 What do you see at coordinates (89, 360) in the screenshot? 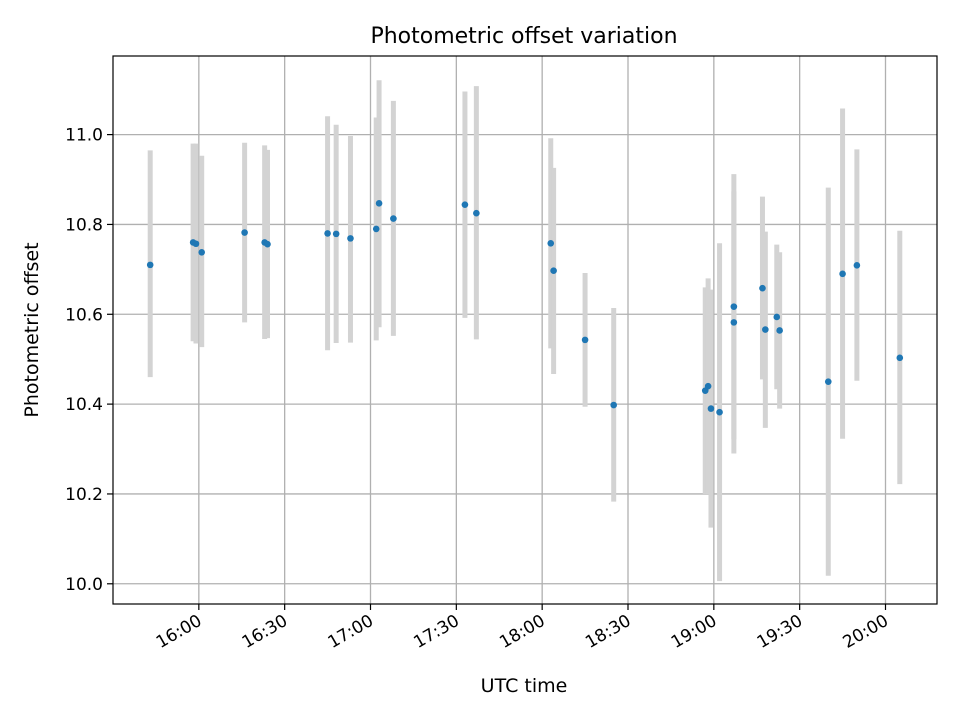
I see `y-axis-ticks: 10.0 10.2 10.4 10.6 10.8 11.0` at bounding box center [89, 360].